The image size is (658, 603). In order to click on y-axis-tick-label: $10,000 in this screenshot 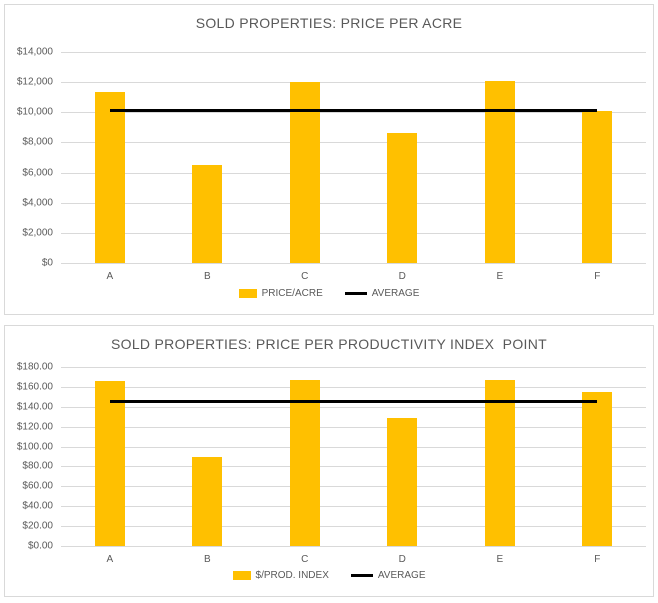, I will do `click(34, 112)`.